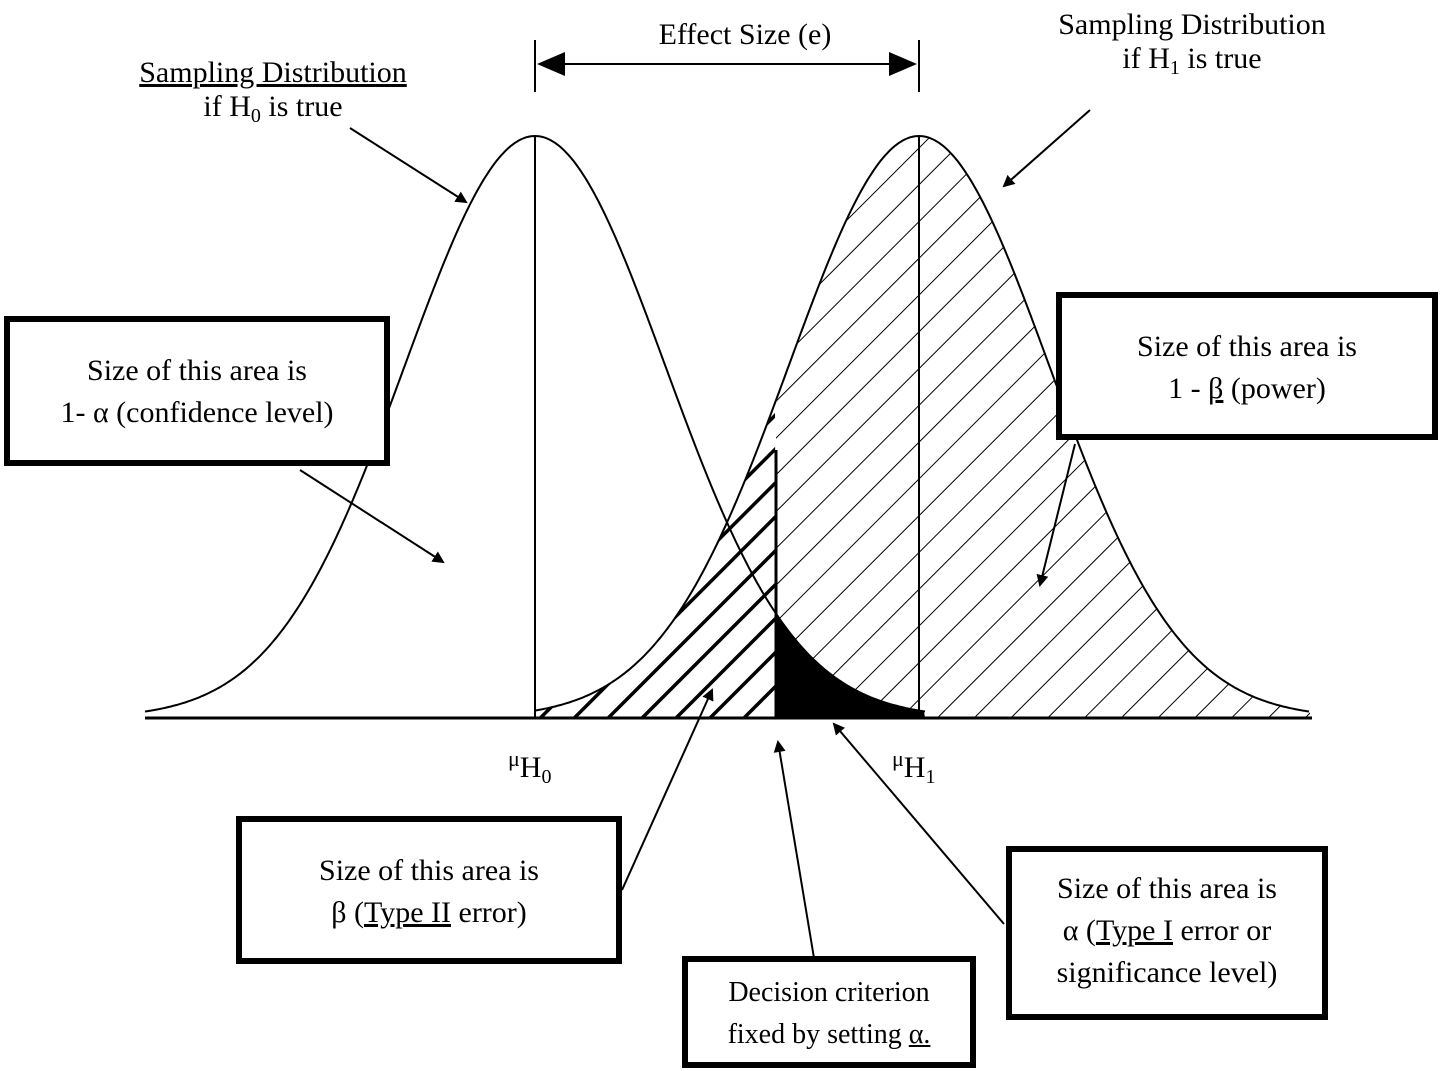 Image resolution: width=1440 pixels, height=1071 pixels. I want to click on effect-size-arrowhead-right, so click(903, 64).